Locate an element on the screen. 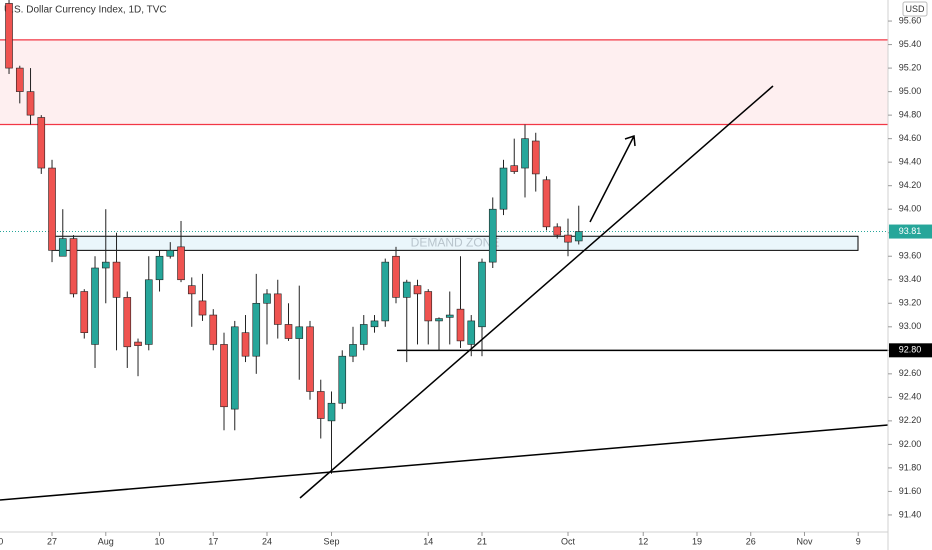 The height and width of the screenshot is (550, 932). x-tick-label: 24 is located at coordinates (267, 541).